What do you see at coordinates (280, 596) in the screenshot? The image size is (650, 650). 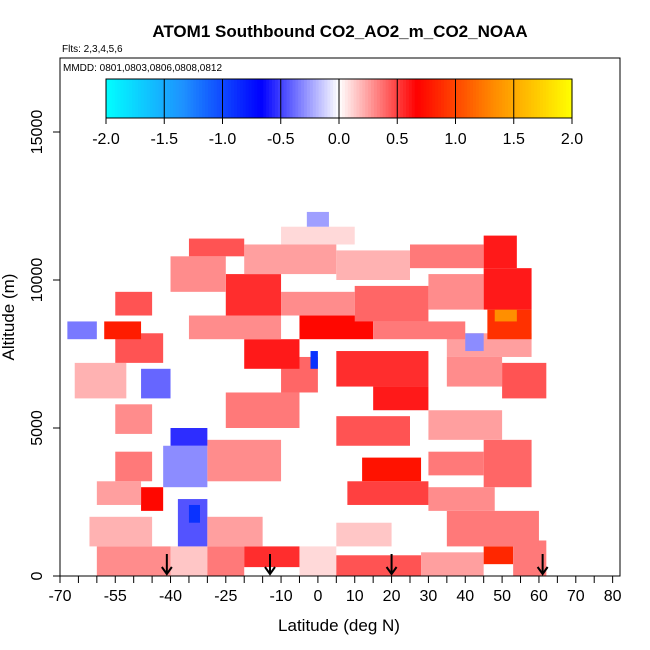 I see `x-tick-label: -10` at bounding box center [280, 596].